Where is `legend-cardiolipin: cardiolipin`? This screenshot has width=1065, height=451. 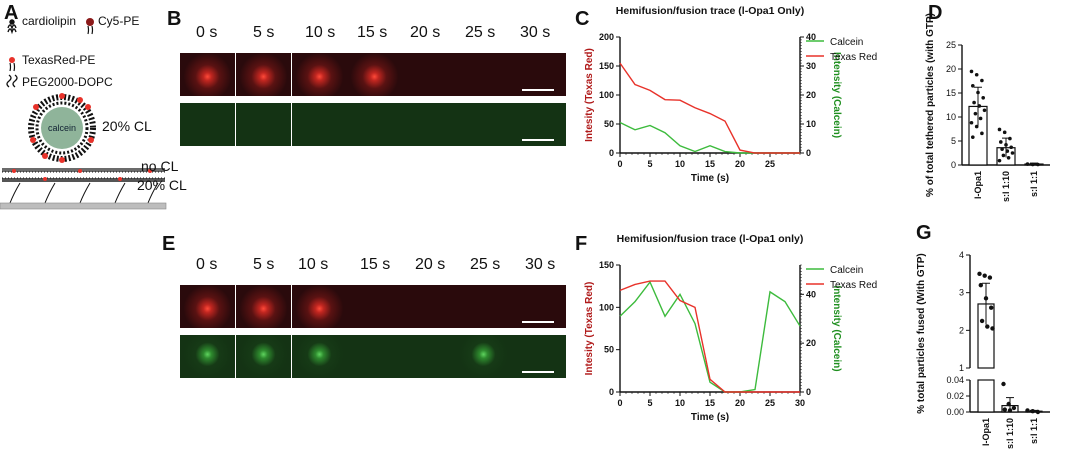
legend-cardiolipin: cardiolipin is located at coordinates (49, 21).